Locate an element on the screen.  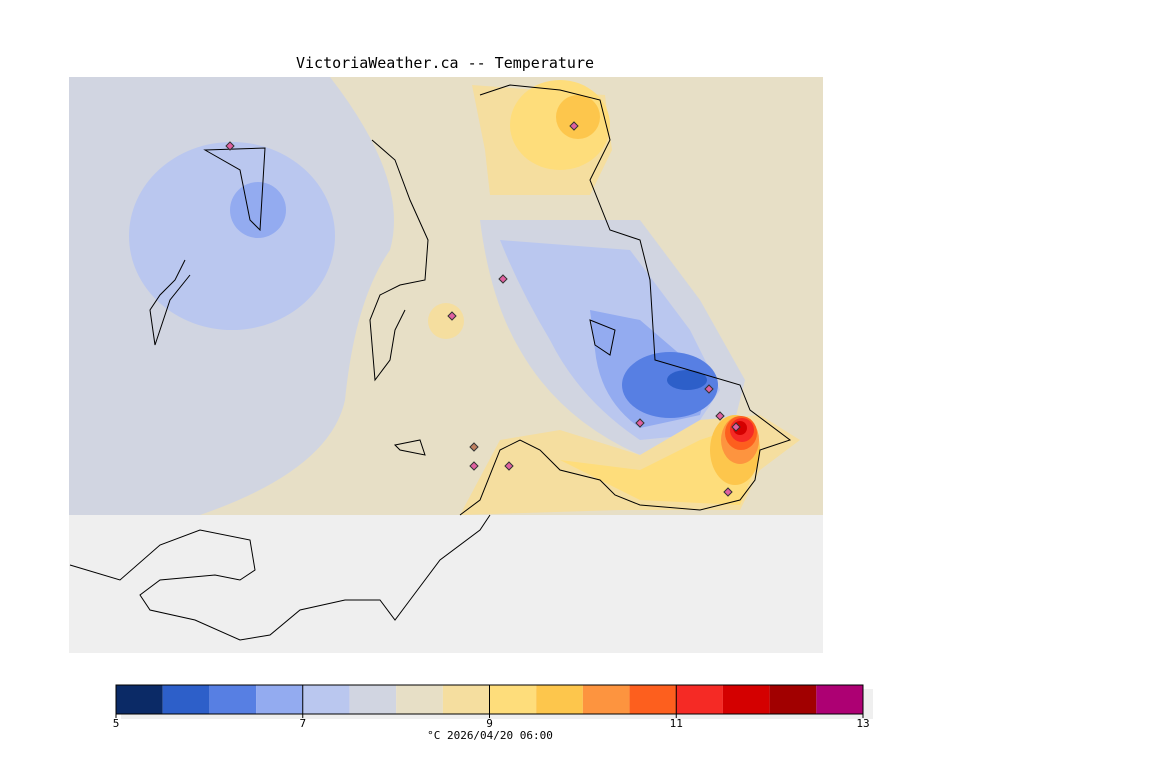
colorbar-caption: °C 2026/04/20 06:00 is located at coordinates (490, 735).